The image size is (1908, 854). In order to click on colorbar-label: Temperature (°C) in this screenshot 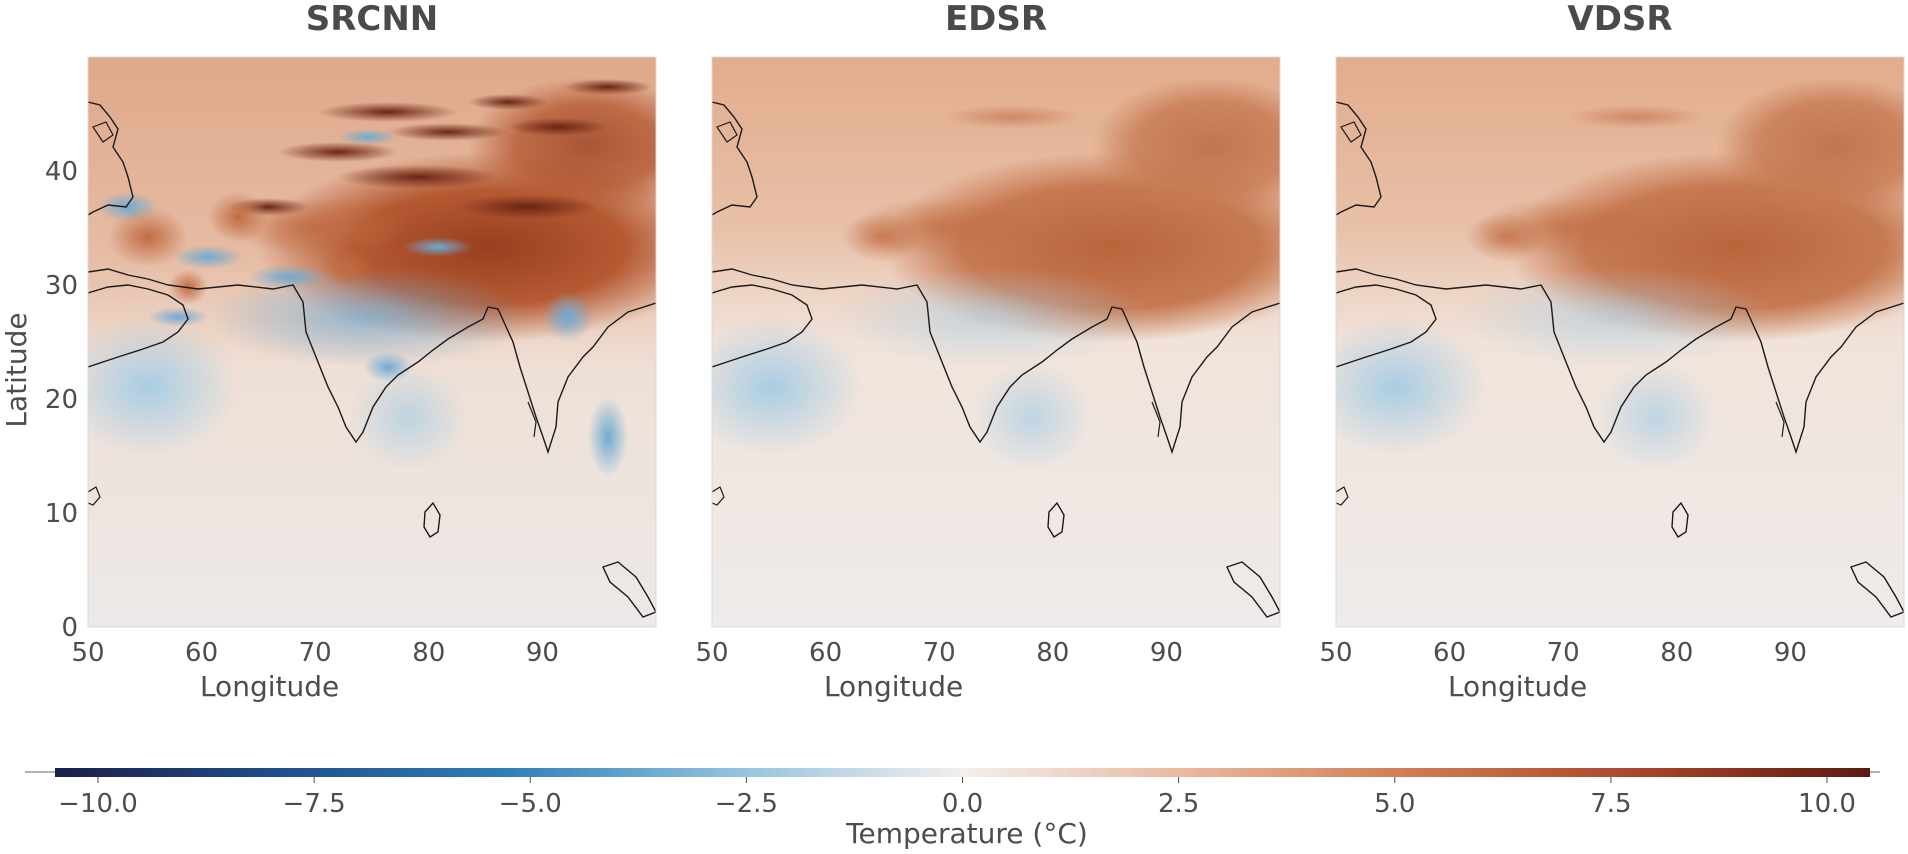, I will do `click(966, 833)`.